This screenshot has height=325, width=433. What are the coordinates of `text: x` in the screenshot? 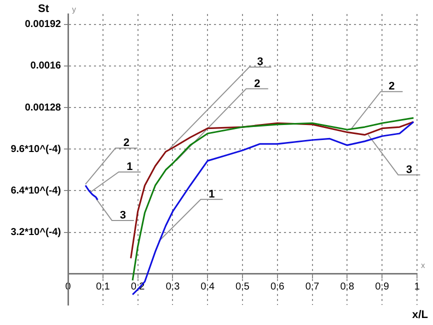 It's located at (423, 265).